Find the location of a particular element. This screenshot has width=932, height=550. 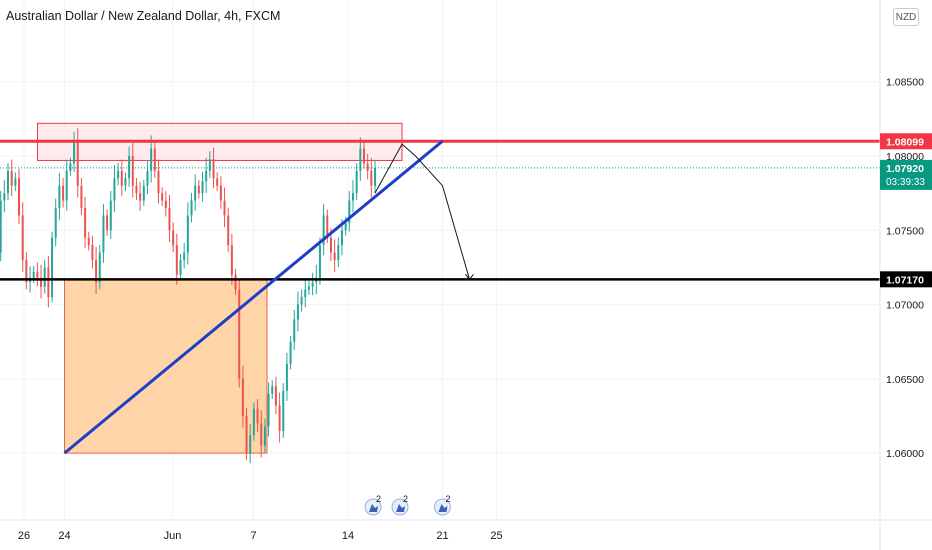

time-axis: 26May101724Jun7142125 is located at coordinates (466, 530).